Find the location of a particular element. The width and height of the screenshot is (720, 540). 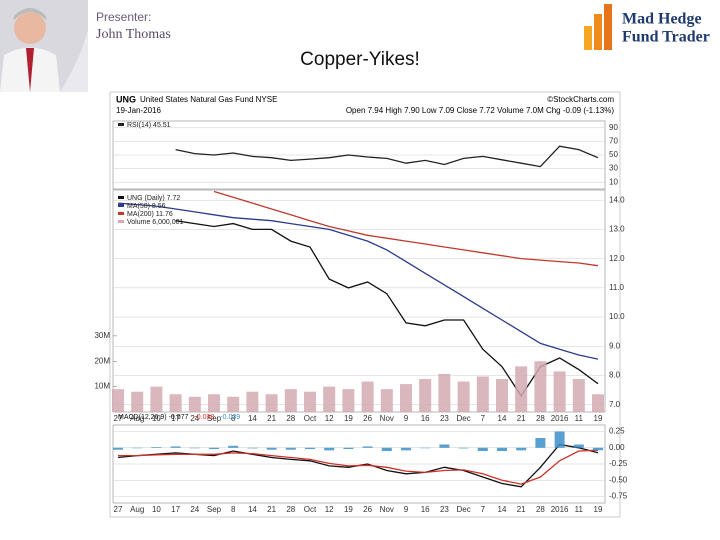

source: ©StockCharts.com is located at coordinates (580, 99).